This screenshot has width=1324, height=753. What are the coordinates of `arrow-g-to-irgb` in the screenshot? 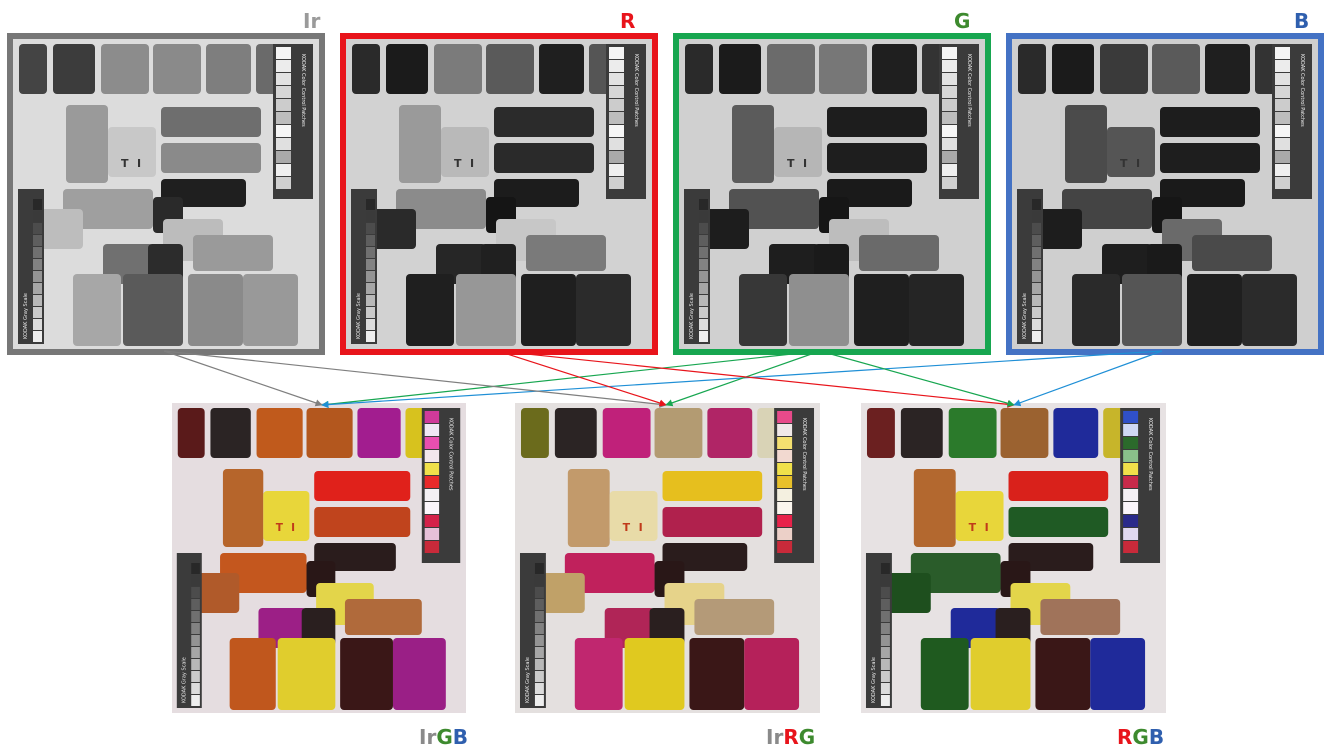 It's located at (571, 379).